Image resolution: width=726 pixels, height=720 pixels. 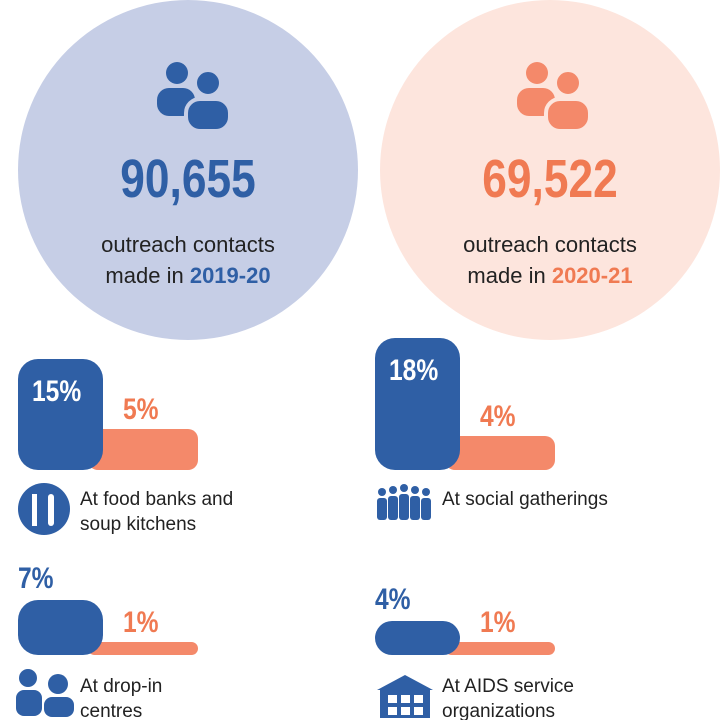 I want to click on value-label-2019: 7%, so click(x=36, y=578).